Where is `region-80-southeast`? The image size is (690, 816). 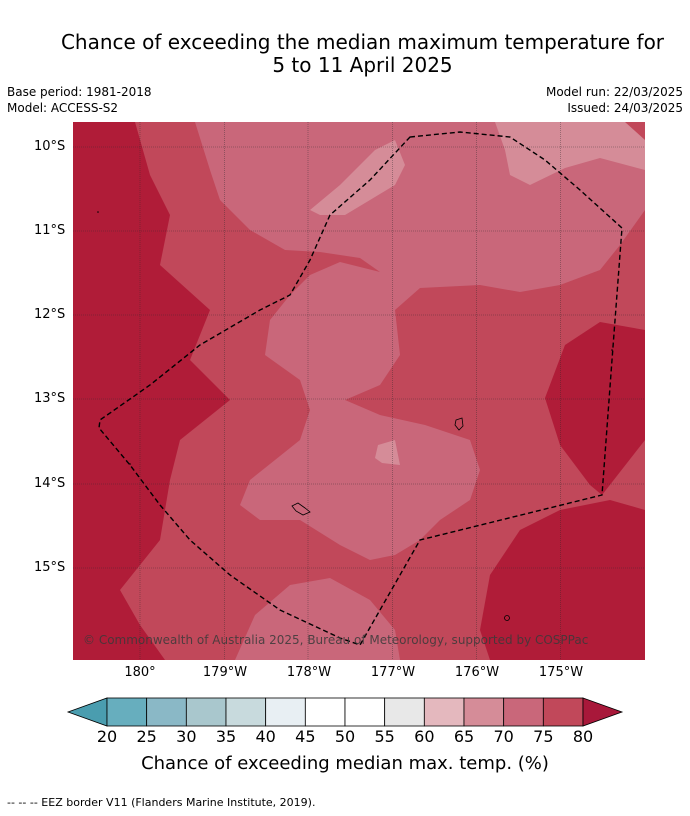
region-80-southeast is located at coordinates (562, 580).